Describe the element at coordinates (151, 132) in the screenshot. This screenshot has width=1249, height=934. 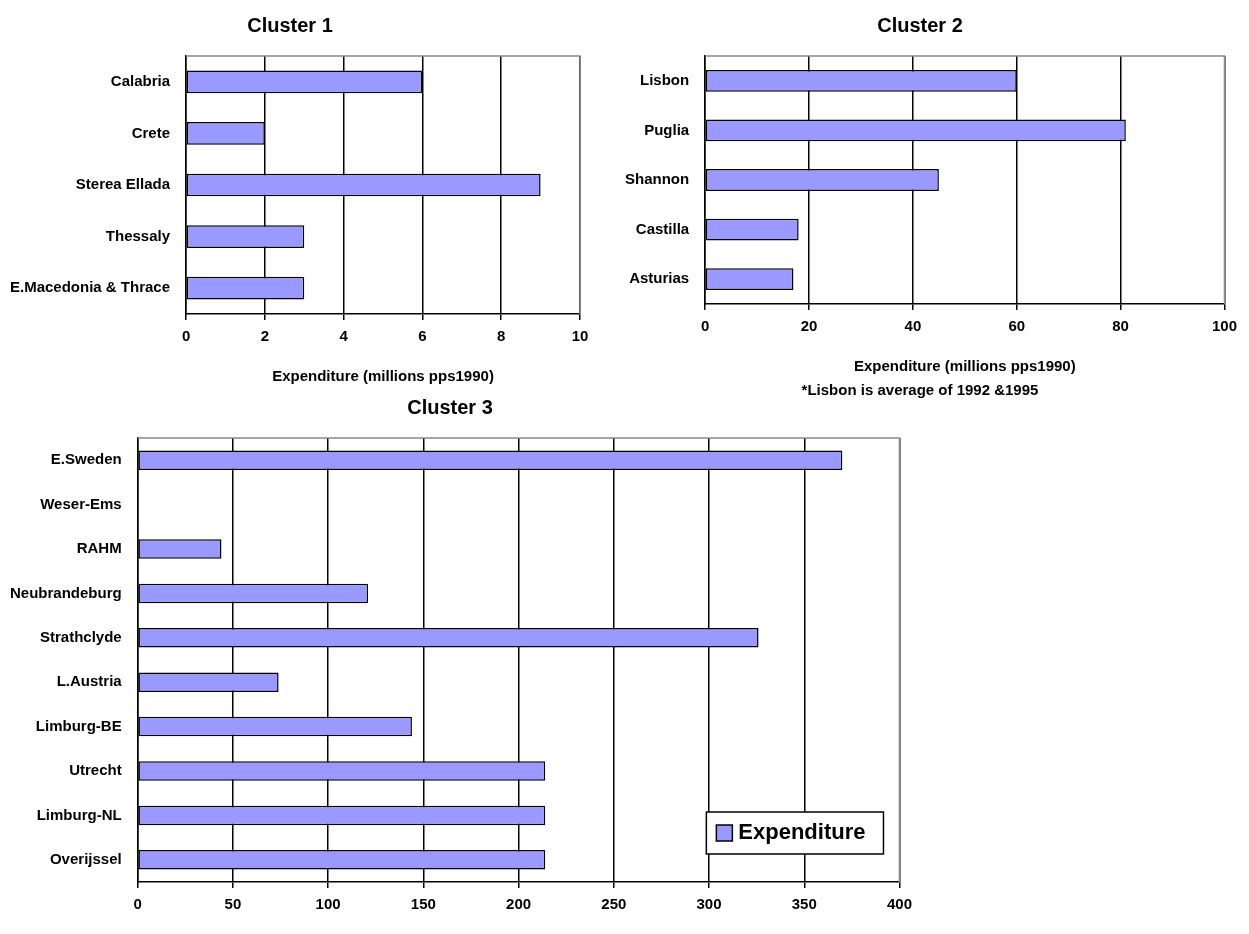
I see `y-tick-label: Crete` at that location.